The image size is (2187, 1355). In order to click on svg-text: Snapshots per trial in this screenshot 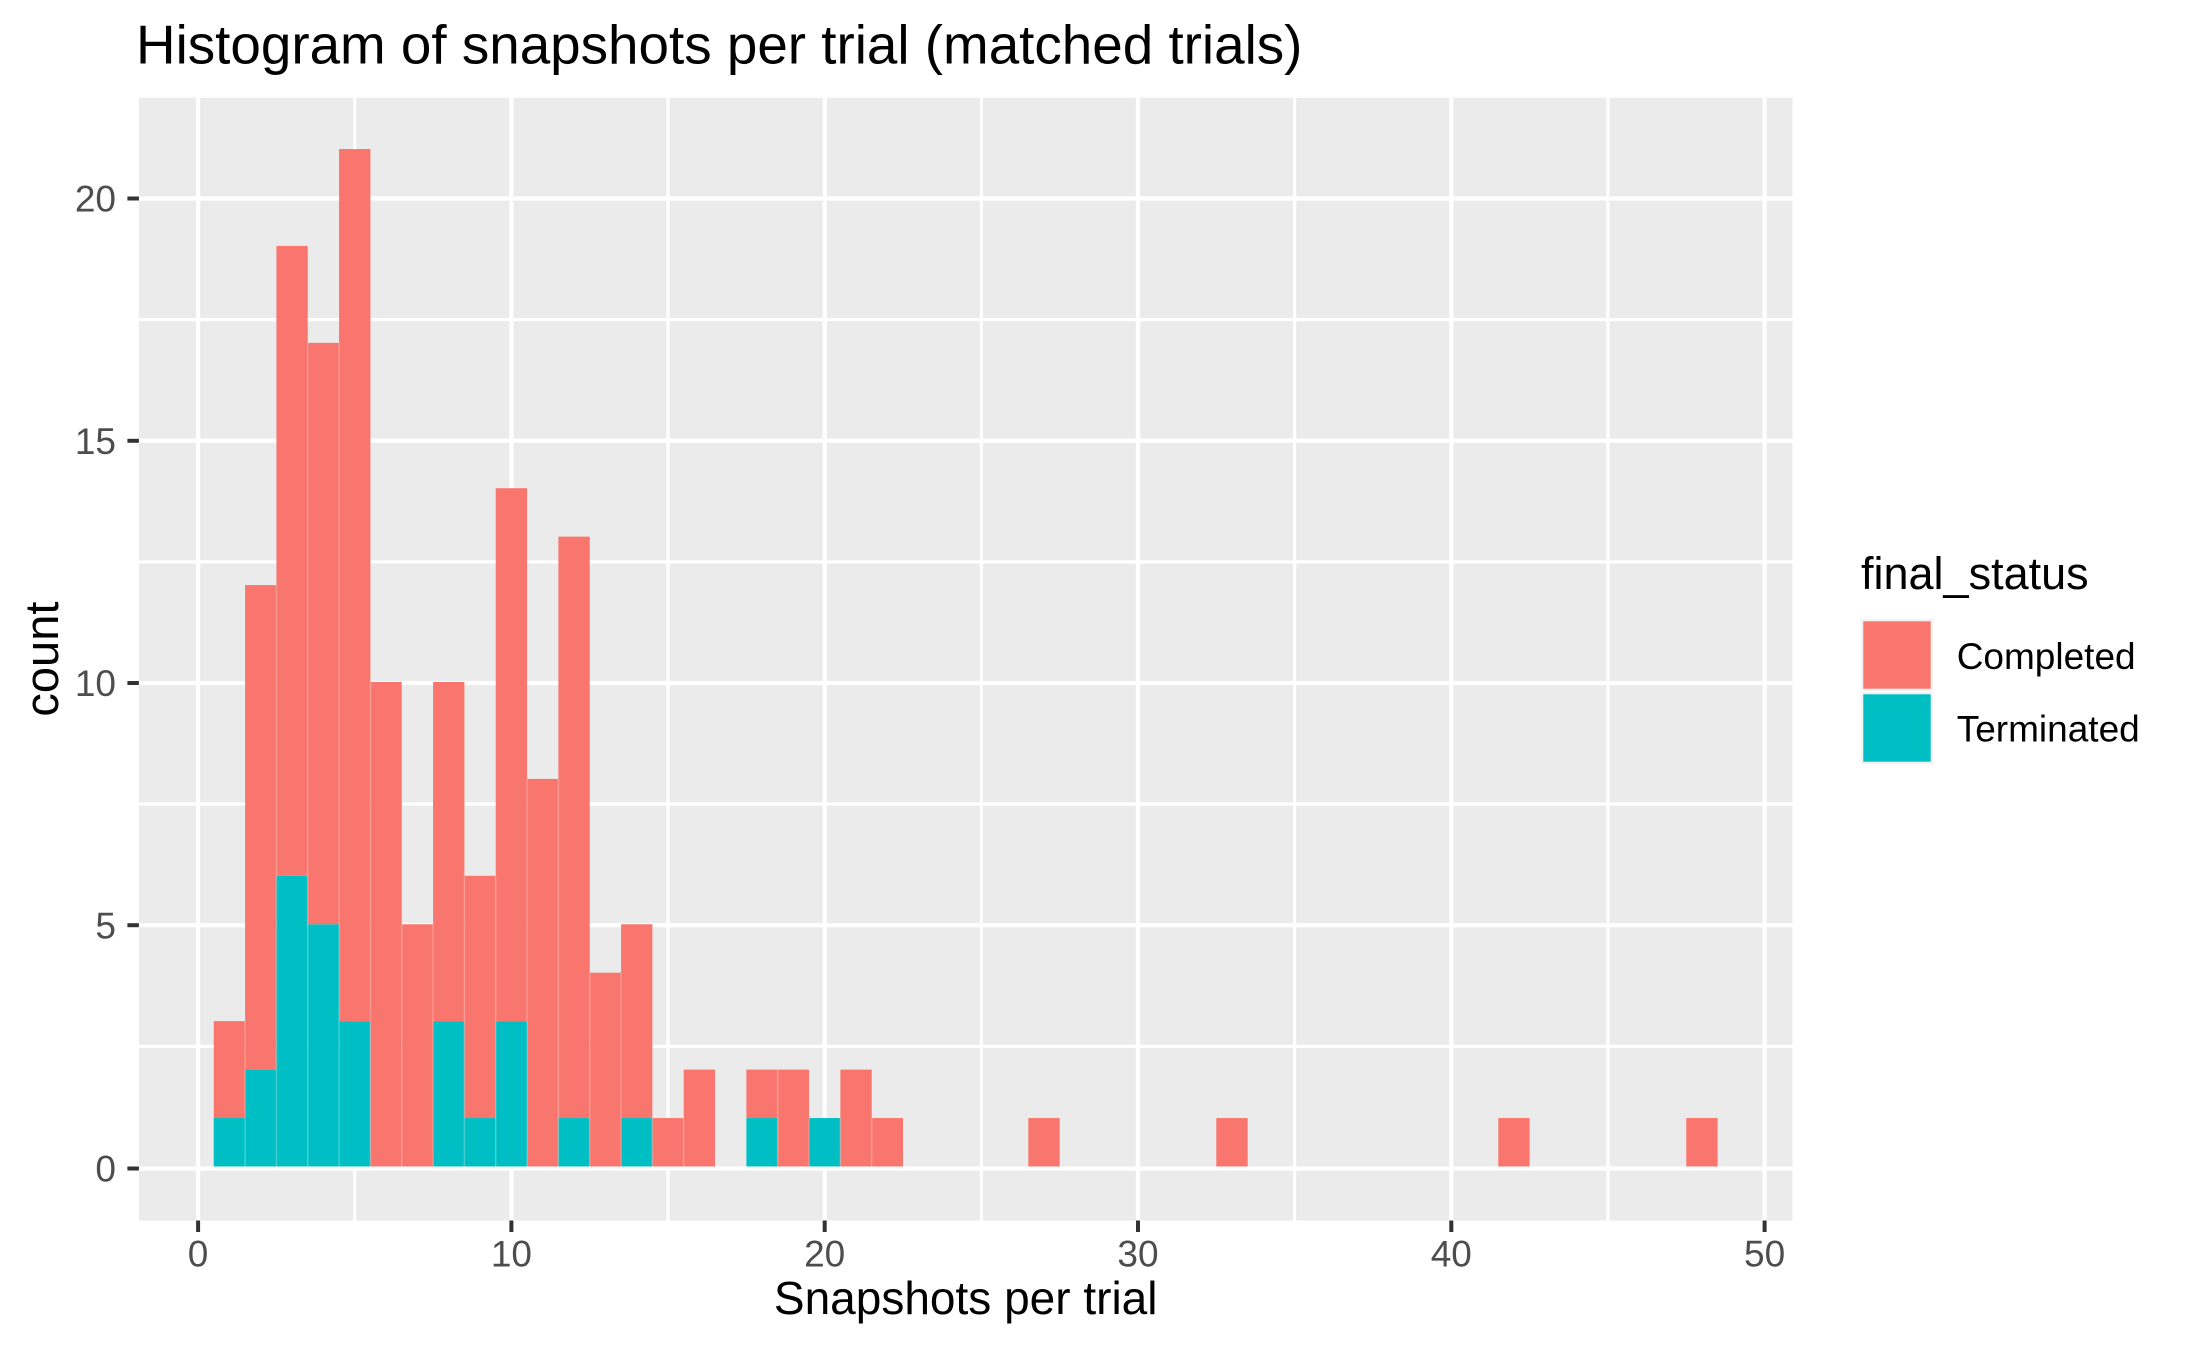, I will do `click(966, 1298)`.